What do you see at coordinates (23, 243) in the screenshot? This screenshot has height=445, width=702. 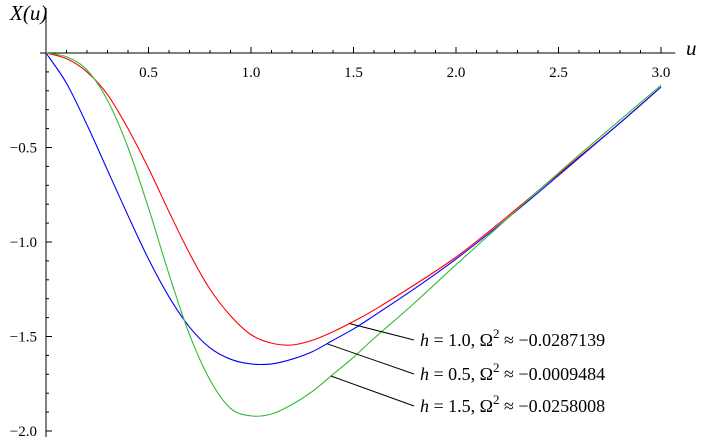 I see `y-tick-label: −1.0` at bounding box center [23, 243].